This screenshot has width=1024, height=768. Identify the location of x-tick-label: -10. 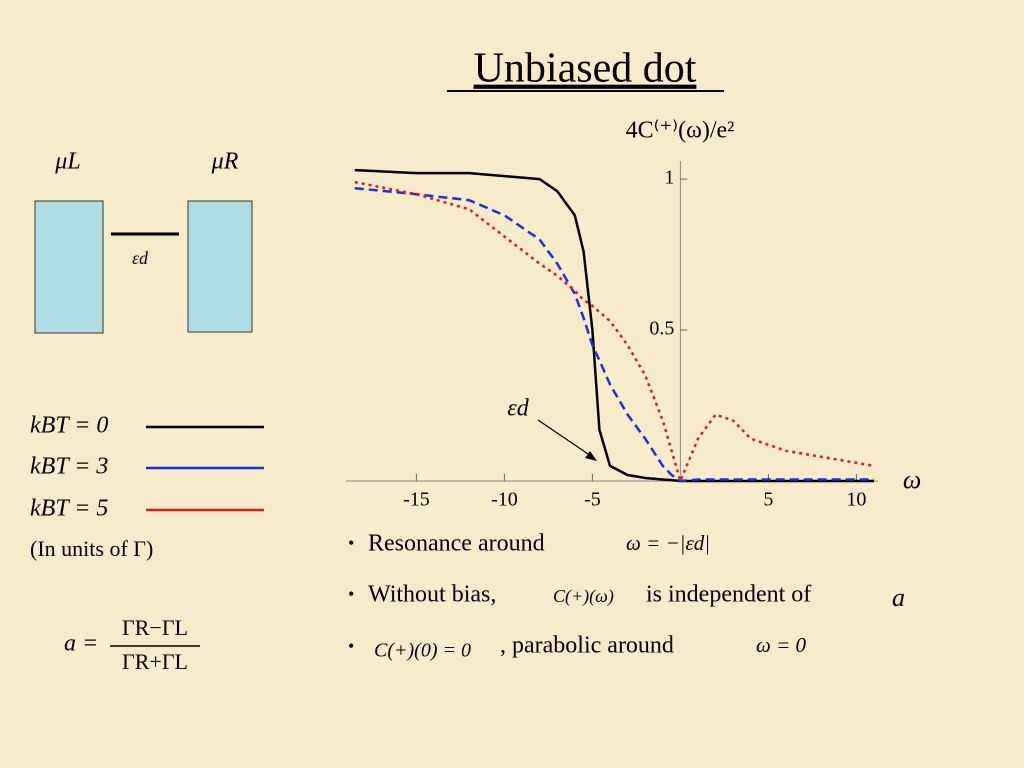
(504, 500).